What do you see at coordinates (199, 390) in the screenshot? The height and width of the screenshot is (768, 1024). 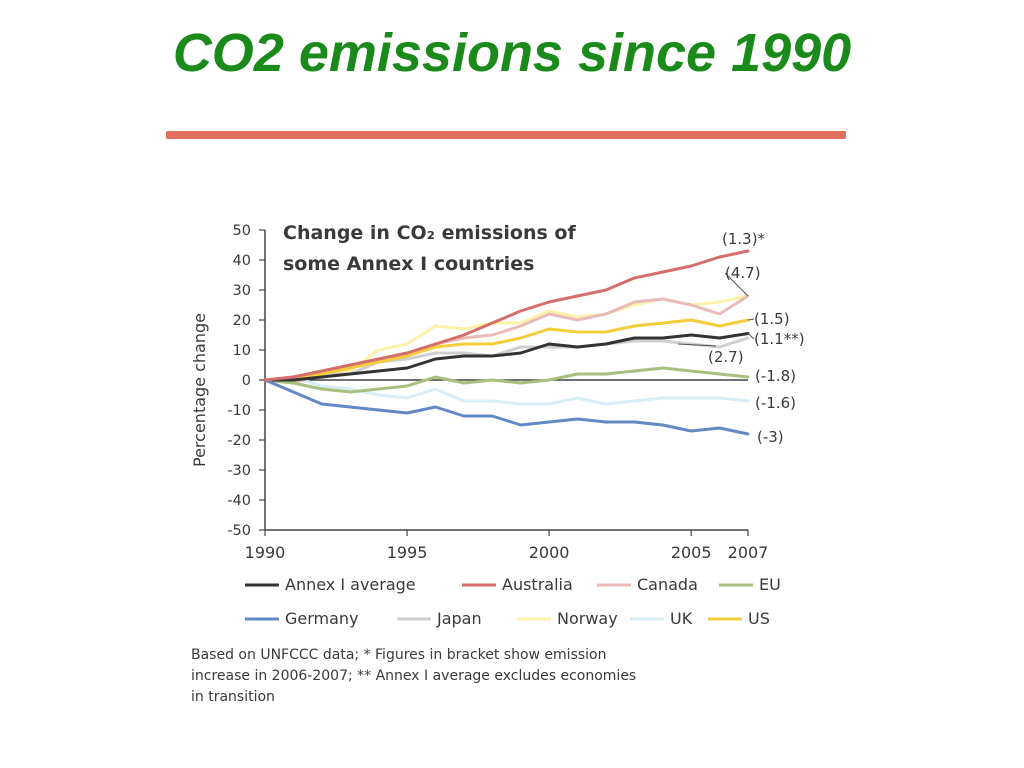 I see `y-axis-label: Percentage change` at bounding box center [199, 390].